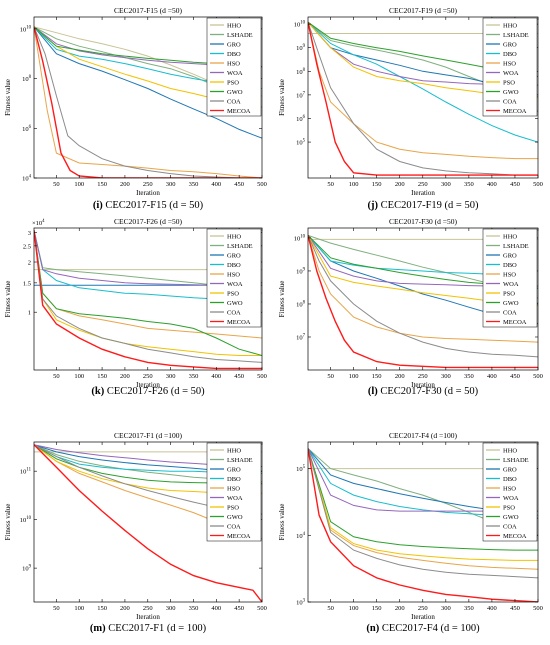 The height and width of the screenshot is (645, 550). What do you see at coordinates (29, 313) in the screenshot?
I see `y-tick-label: 1` at bounding box center [29, 313].